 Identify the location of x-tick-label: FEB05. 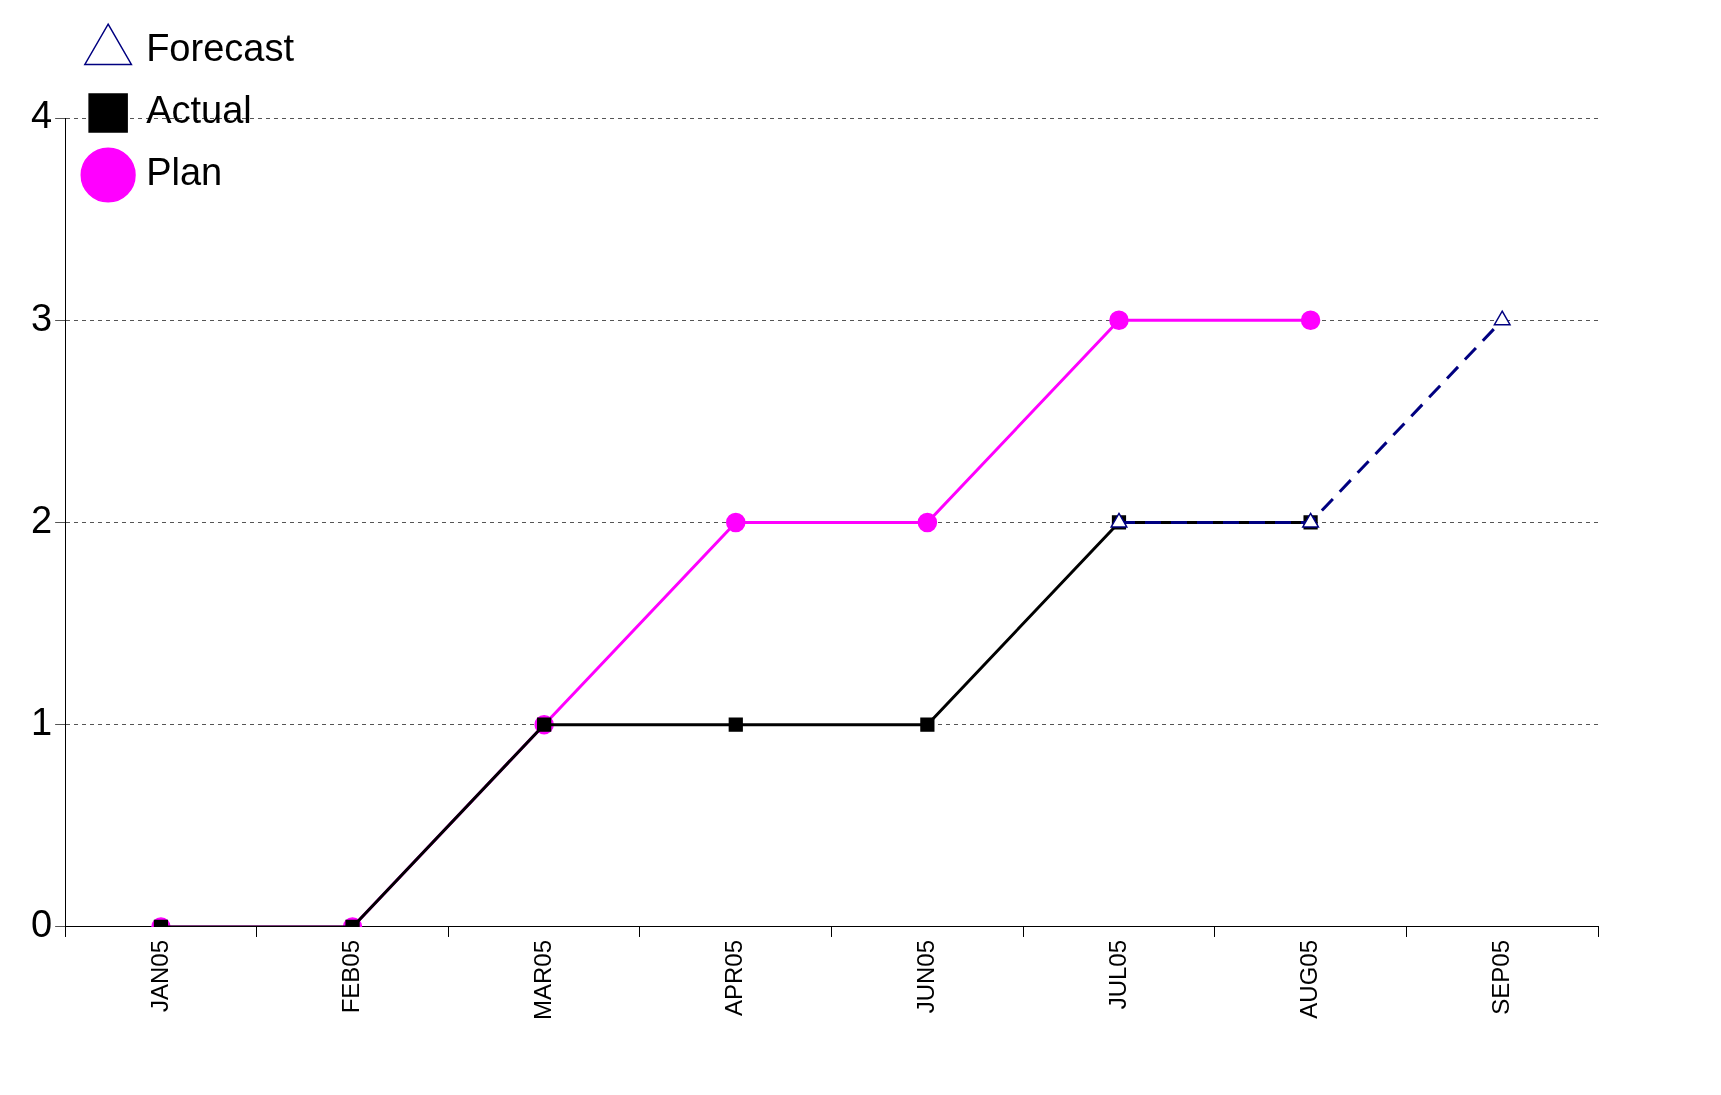
(351, 976).